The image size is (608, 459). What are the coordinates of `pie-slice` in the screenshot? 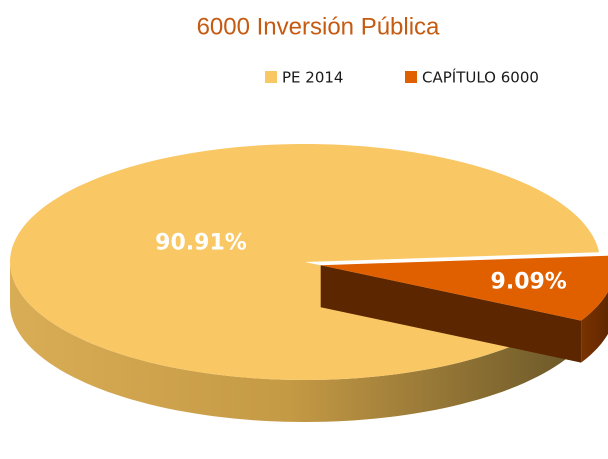 It's located at (464, 288).